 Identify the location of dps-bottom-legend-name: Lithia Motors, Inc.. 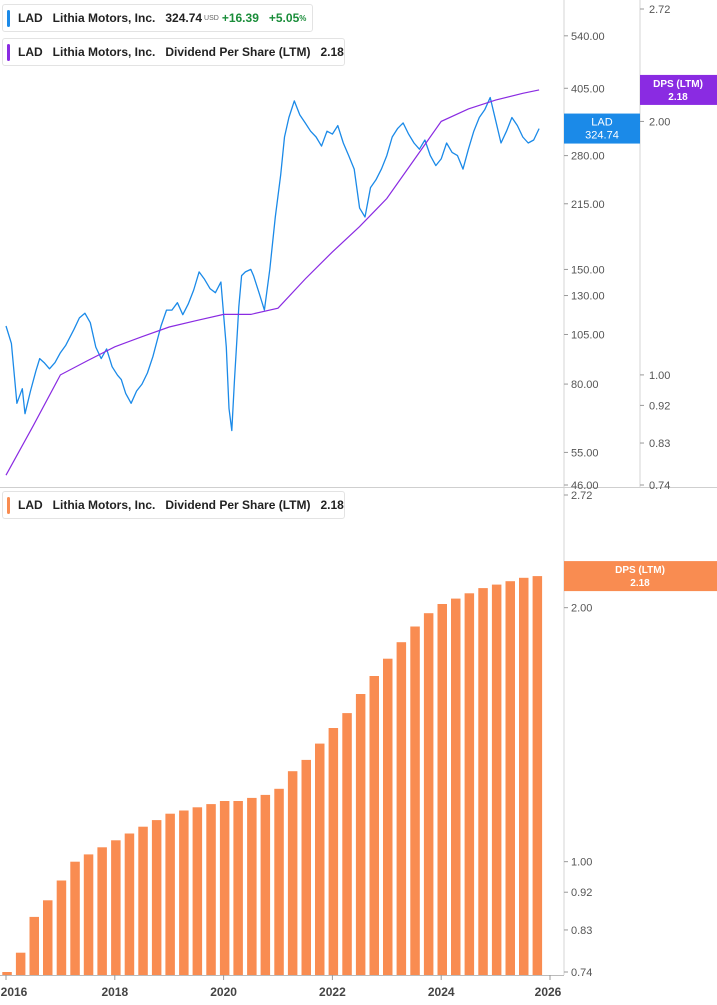
(104, 505).